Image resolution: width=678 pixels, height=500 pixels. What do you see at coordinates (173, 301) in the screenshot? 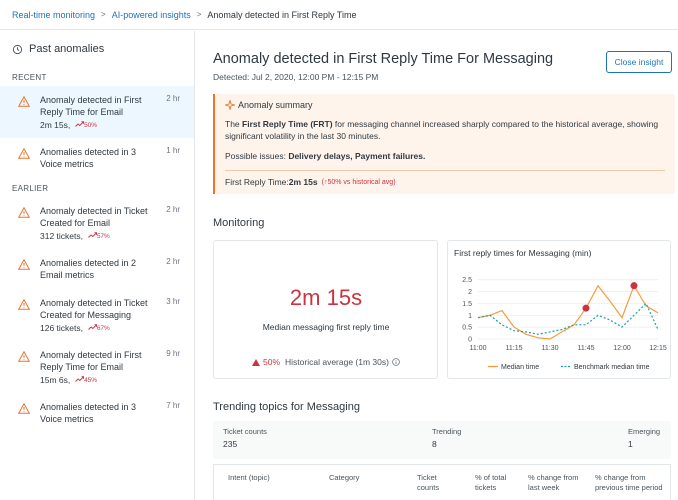
I see `anomaly-time: 3 hr` at bounding box center [173, 301].